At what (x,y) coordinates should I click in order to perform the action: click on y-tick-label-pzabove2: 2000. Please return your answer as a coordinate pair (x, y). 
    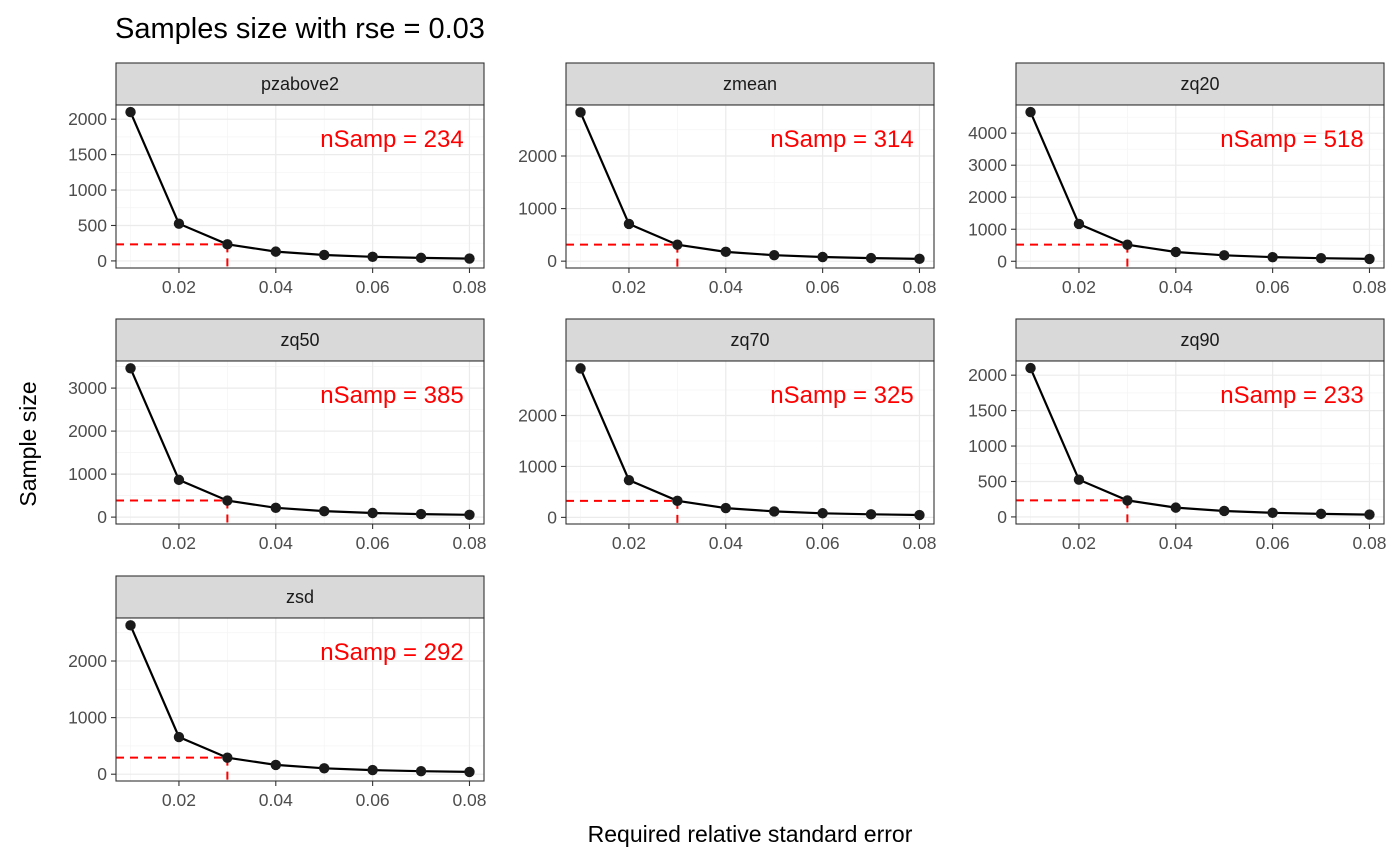
    Looking at the image, I should click on (87, 119).